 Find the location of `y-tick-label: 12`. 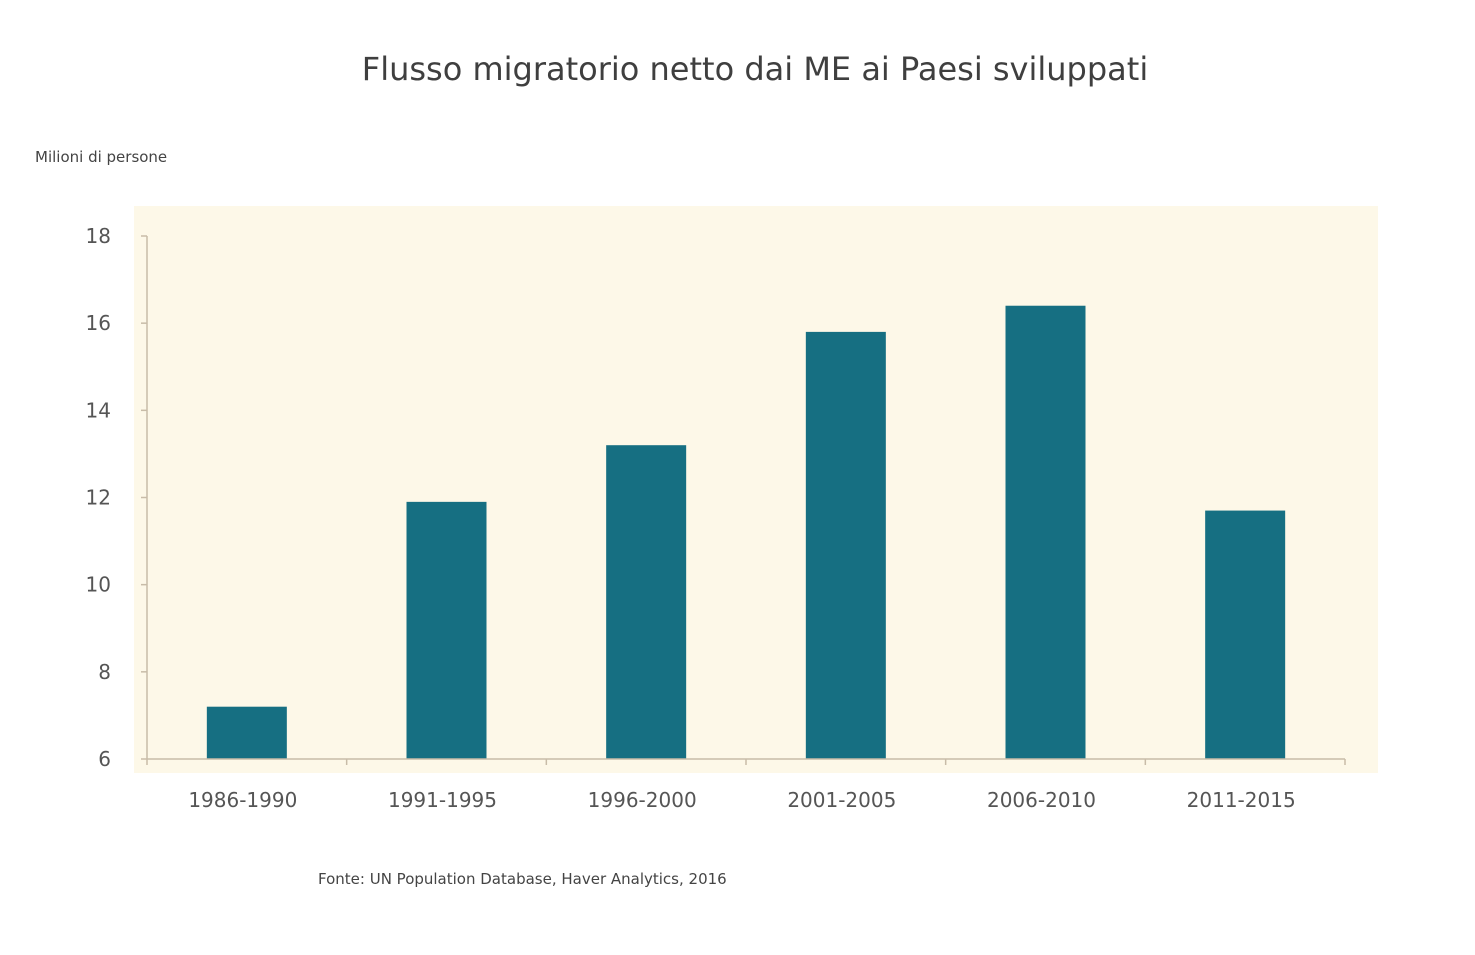

y-tick-label: 12 is located at coordinates (98, 498).